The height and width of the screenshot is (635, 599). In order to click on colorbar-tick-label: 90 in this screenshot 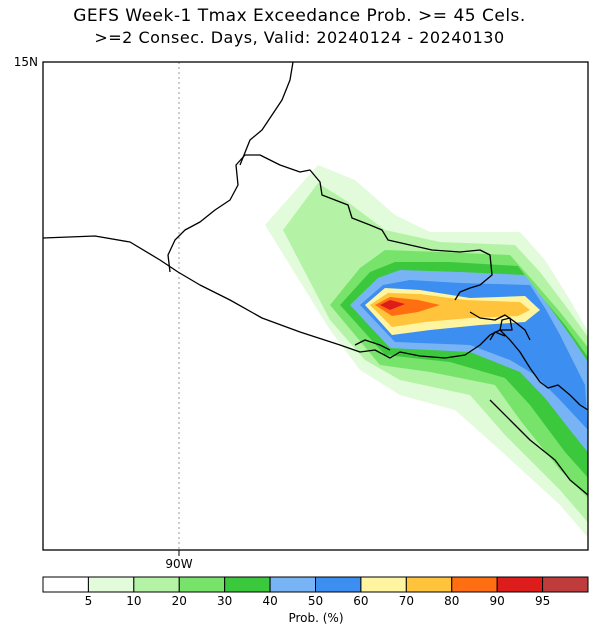, I will do `click(497, 601)`.